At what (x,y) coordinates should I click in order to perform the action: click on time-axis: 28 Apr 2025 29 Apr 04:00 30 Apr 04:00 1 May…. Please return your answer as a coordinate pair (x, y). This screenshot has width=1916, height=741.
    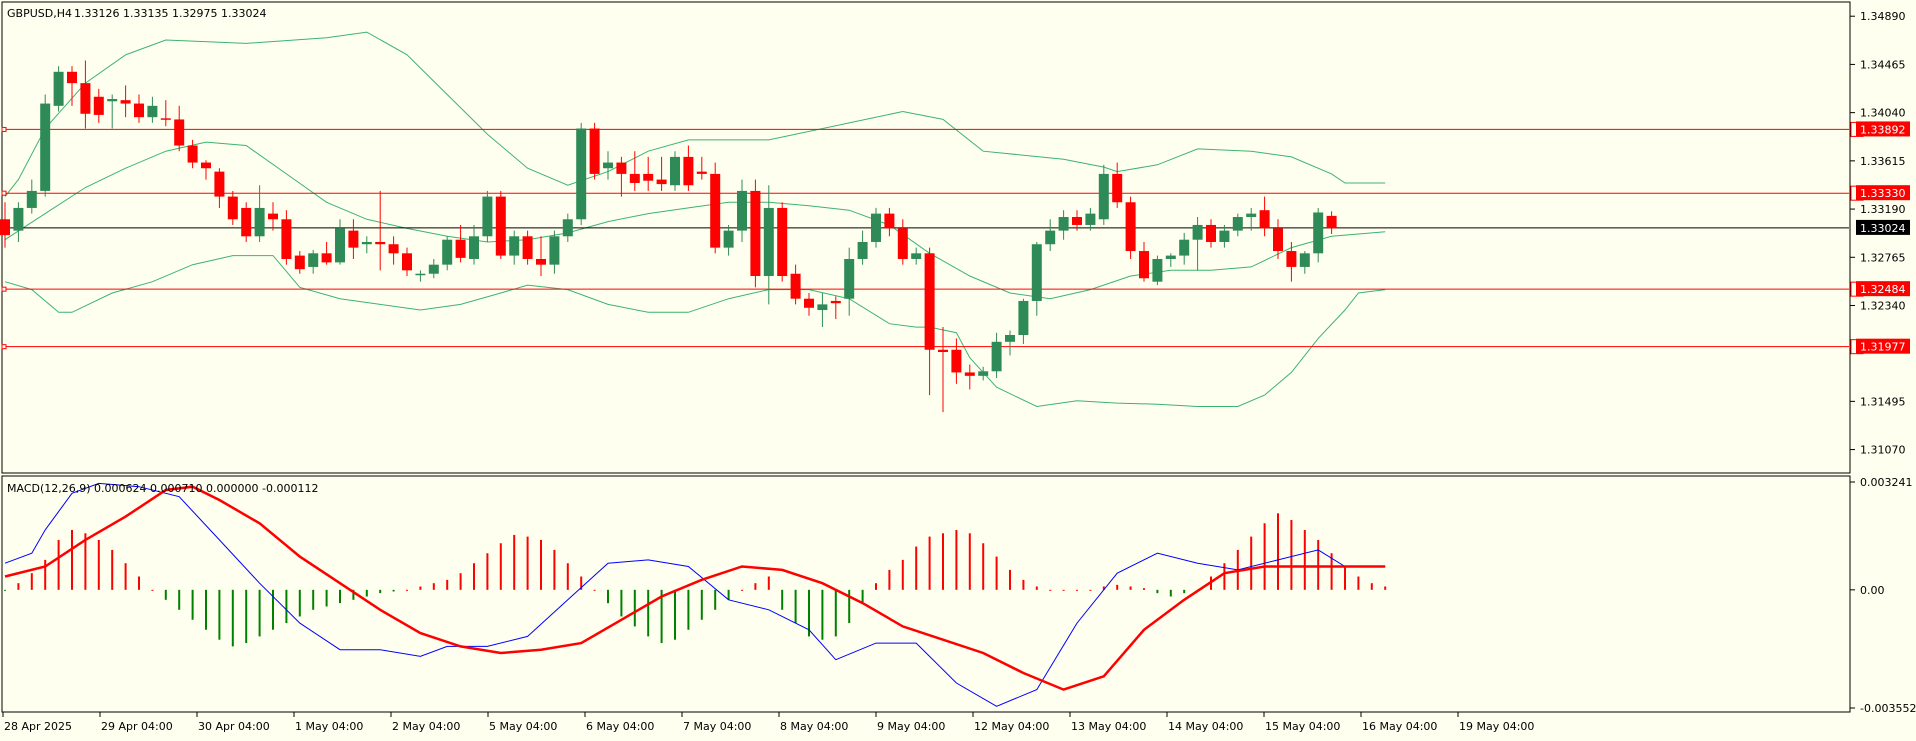
    Looking at the image, I should click on (768, 722).